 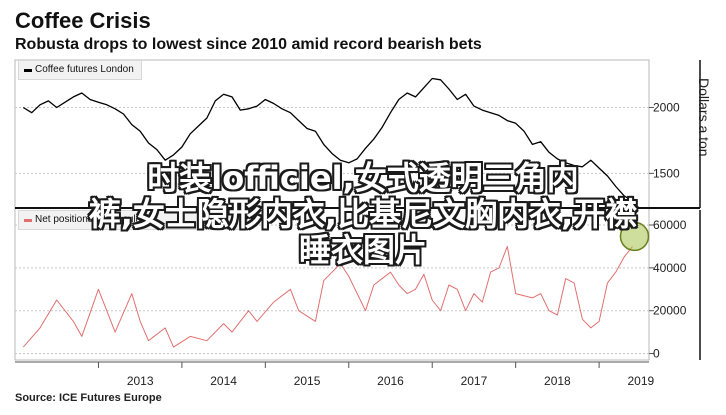 I want to click on y-axis-title-price: Dollars a ton, so click(x=704, y=117).